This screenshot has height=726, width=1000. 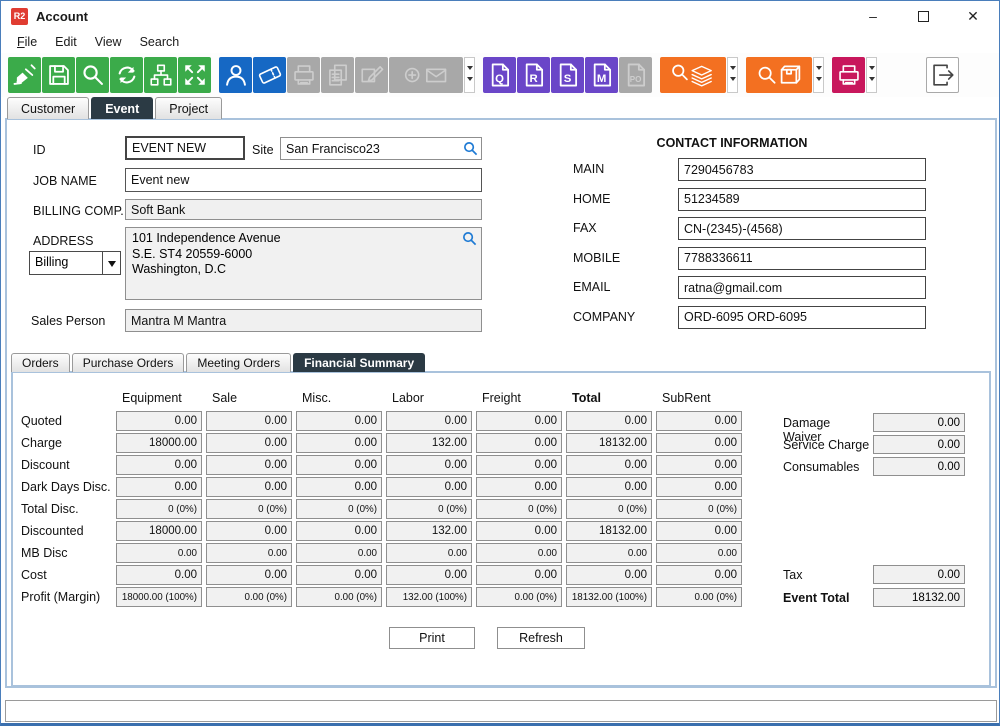 I want to click on search-items-dropdown, so click(x=818, y=75).